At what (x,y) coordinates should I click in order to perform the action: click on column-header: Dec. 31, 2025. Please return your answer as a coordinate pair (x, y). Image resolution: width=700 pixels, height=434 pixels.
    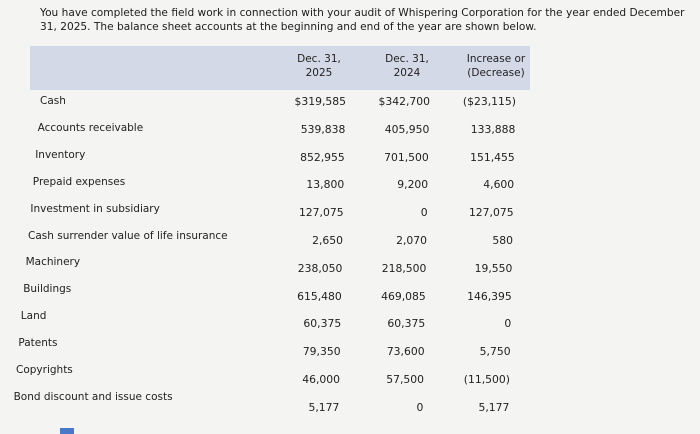
    Looking at the image, I should click on (319, 66).